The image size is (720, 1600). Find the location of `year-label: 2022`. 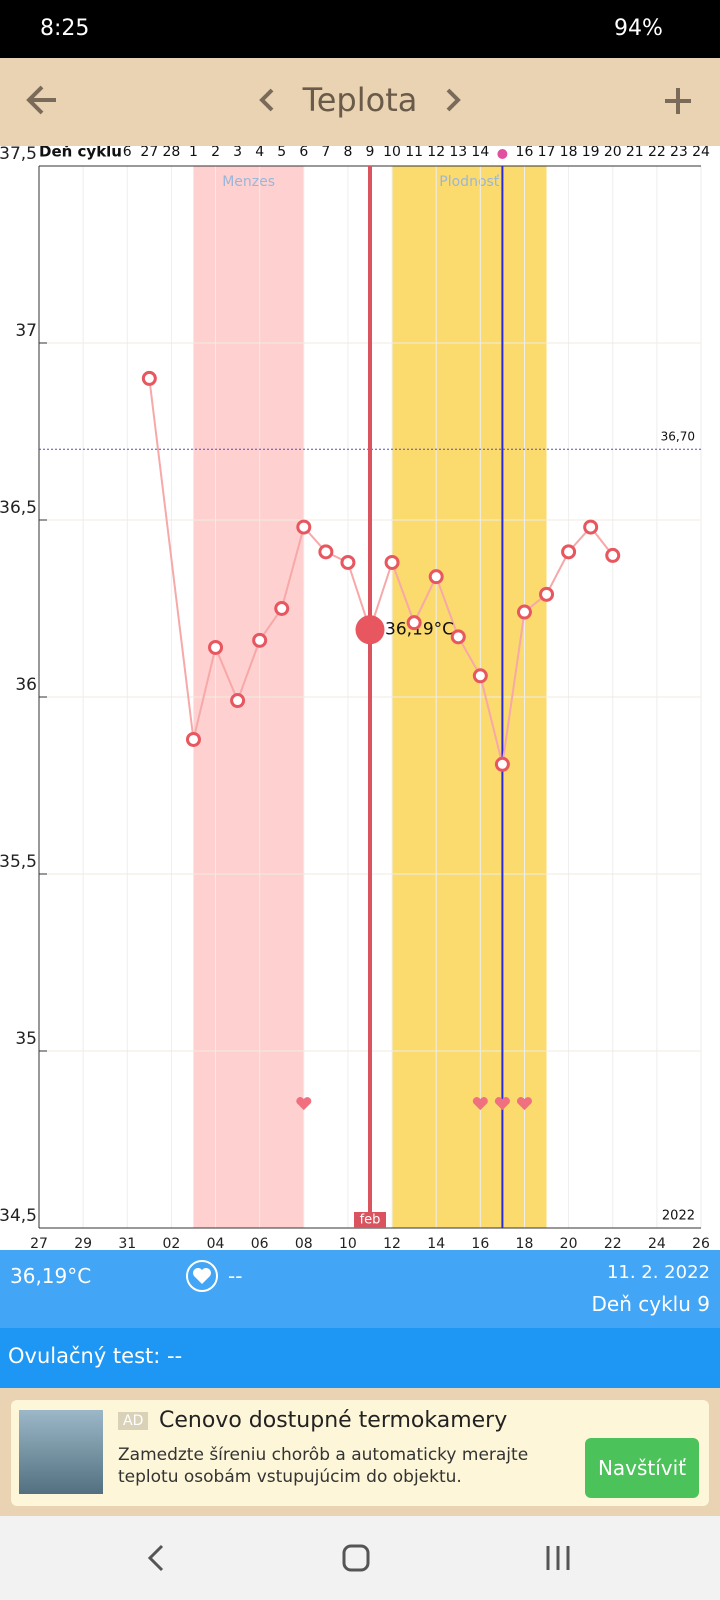

year-label: 2022 is located at coordinates (678, 1216).